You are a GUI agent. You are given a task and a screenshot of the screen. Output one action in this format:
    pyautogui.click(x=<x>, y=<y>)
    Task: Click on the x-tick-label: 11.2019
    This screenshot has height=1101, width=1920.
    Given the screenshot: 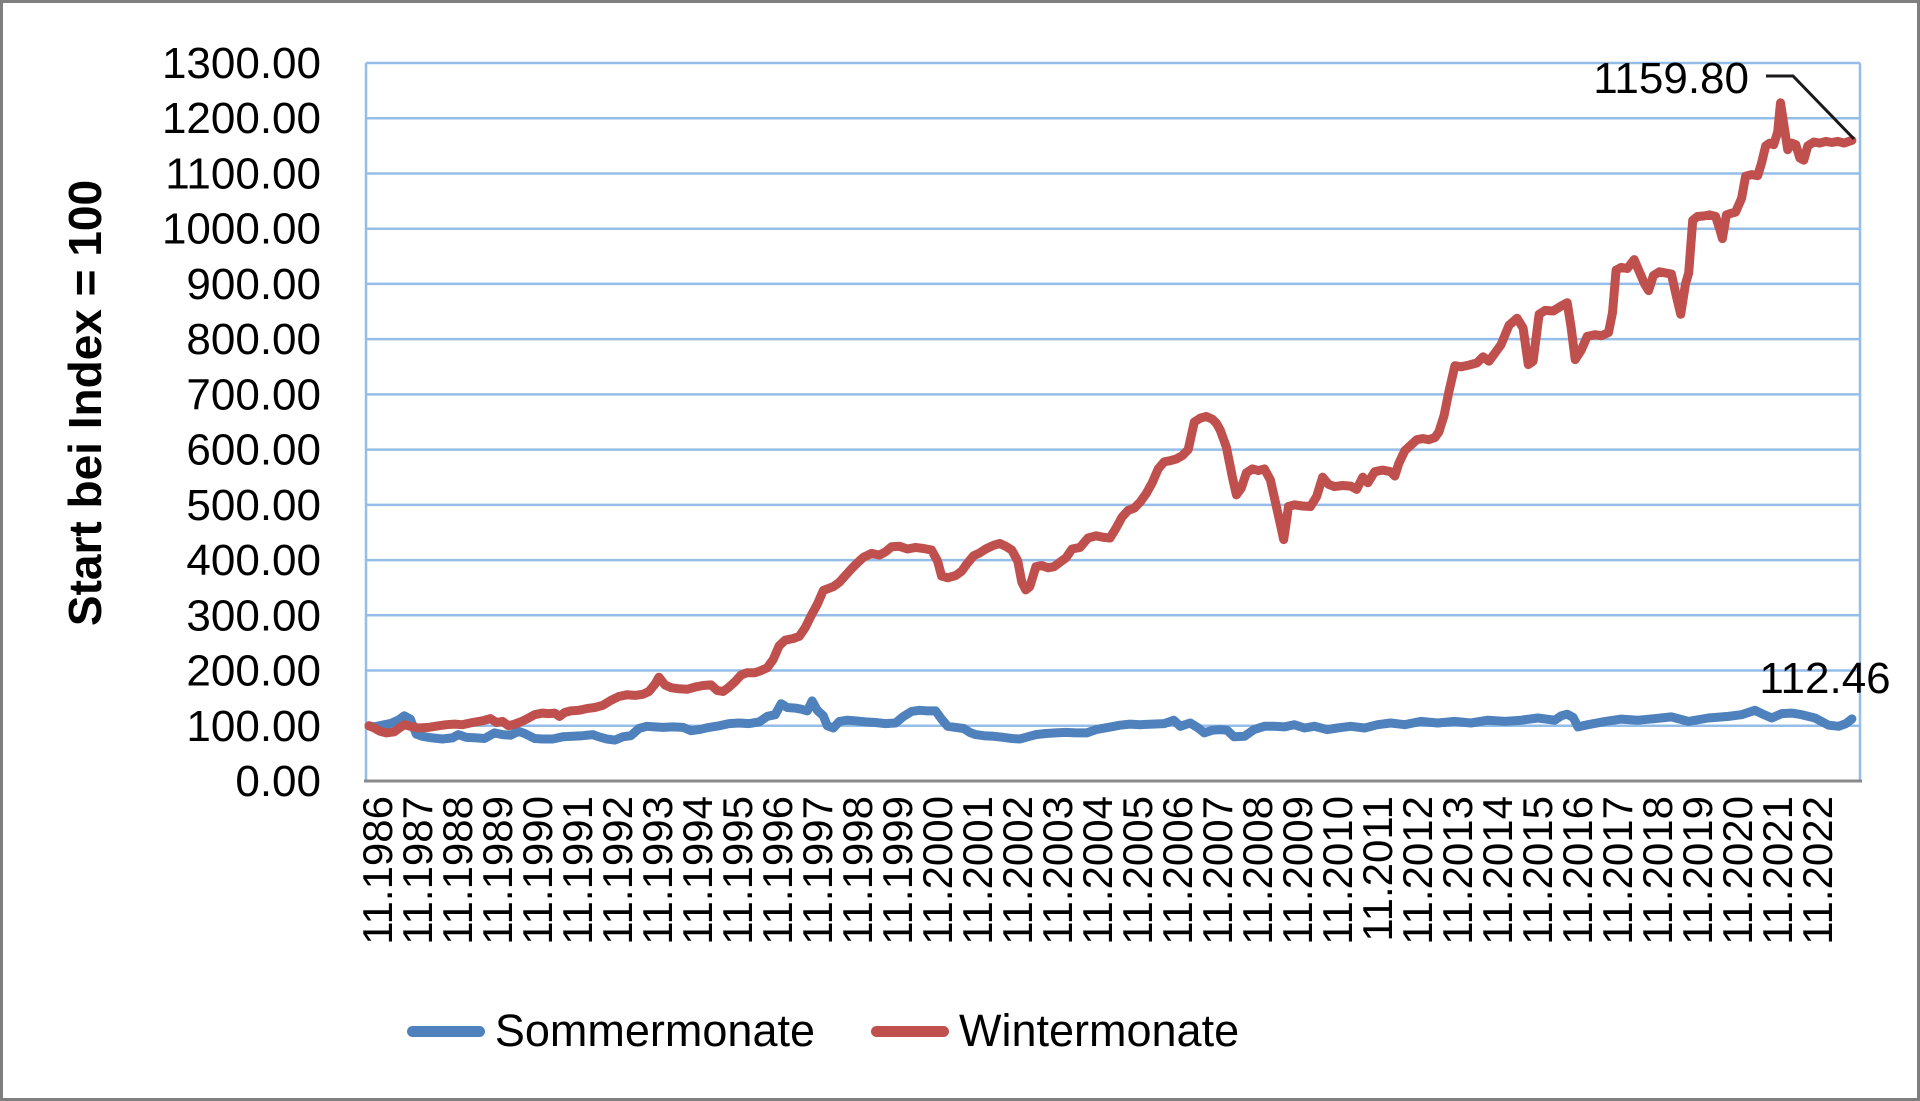 What is the action you would take?
    pyautogui.click(x=1697, y=870)
    